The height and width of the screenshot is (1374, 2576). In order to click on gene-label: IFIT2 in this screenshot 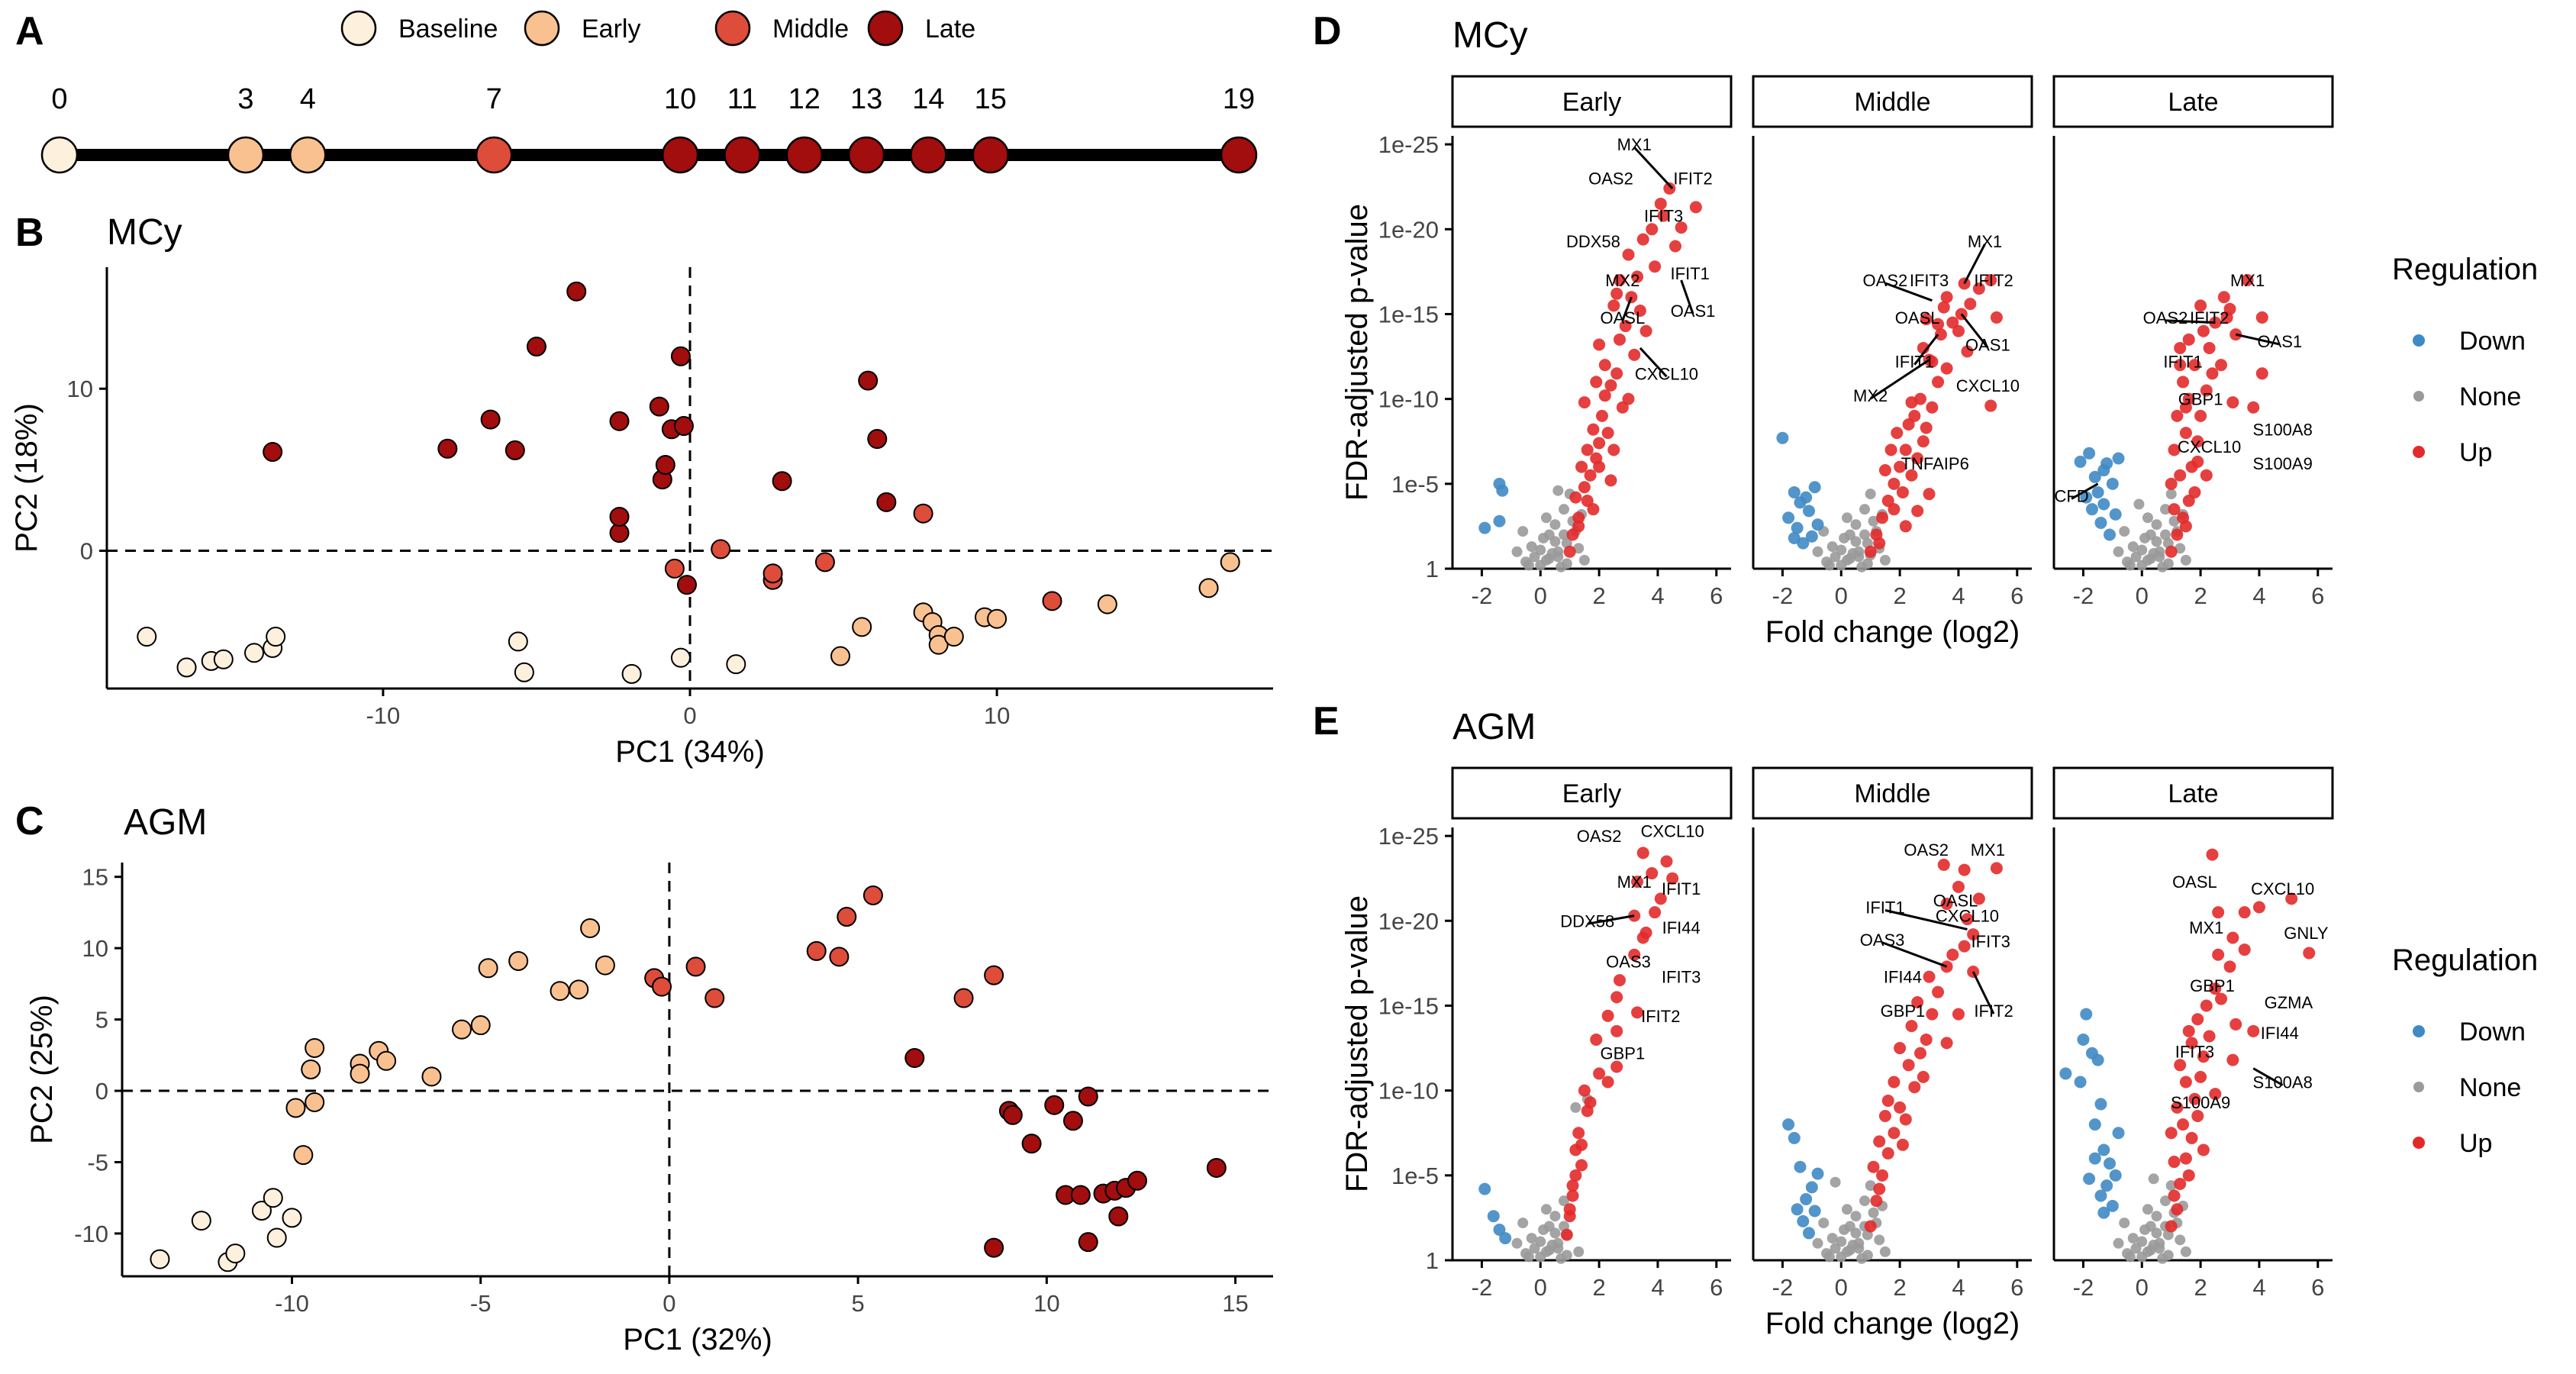, I will do `click(1693, 179)`.